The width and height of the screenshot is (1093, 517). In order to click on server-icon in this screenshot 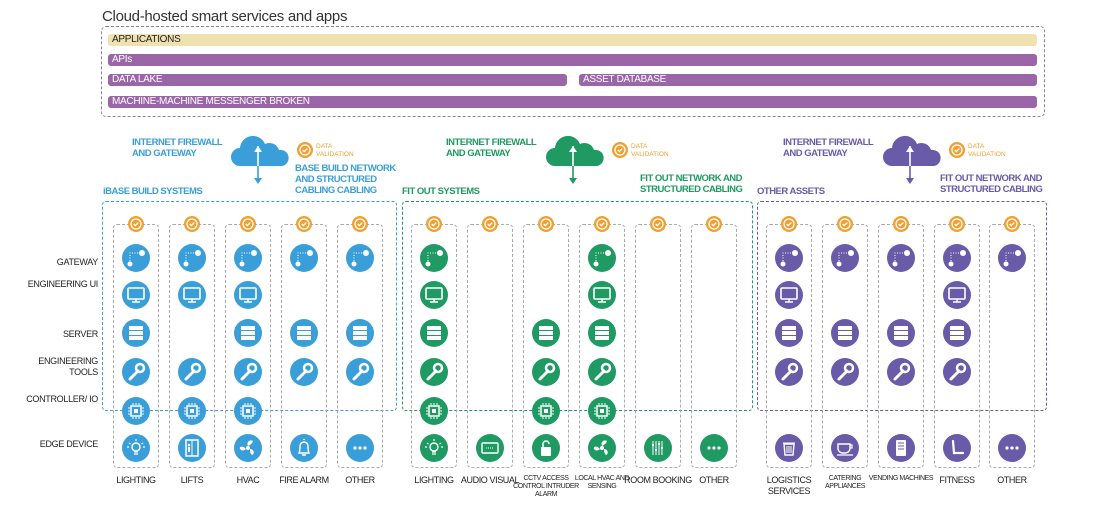, I will do `click(434, 333)`.